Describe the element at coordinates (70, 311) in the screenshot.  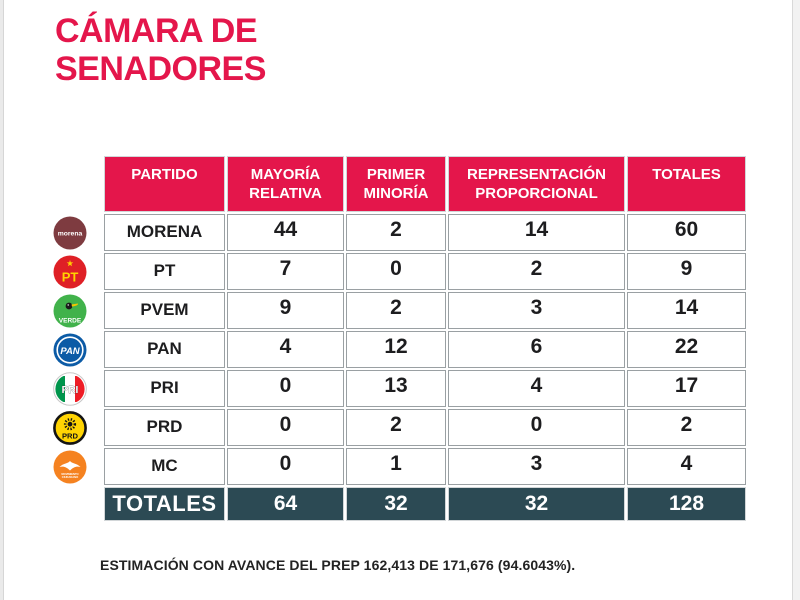
I see `pvem-logo-icon: VERDE` at that location.